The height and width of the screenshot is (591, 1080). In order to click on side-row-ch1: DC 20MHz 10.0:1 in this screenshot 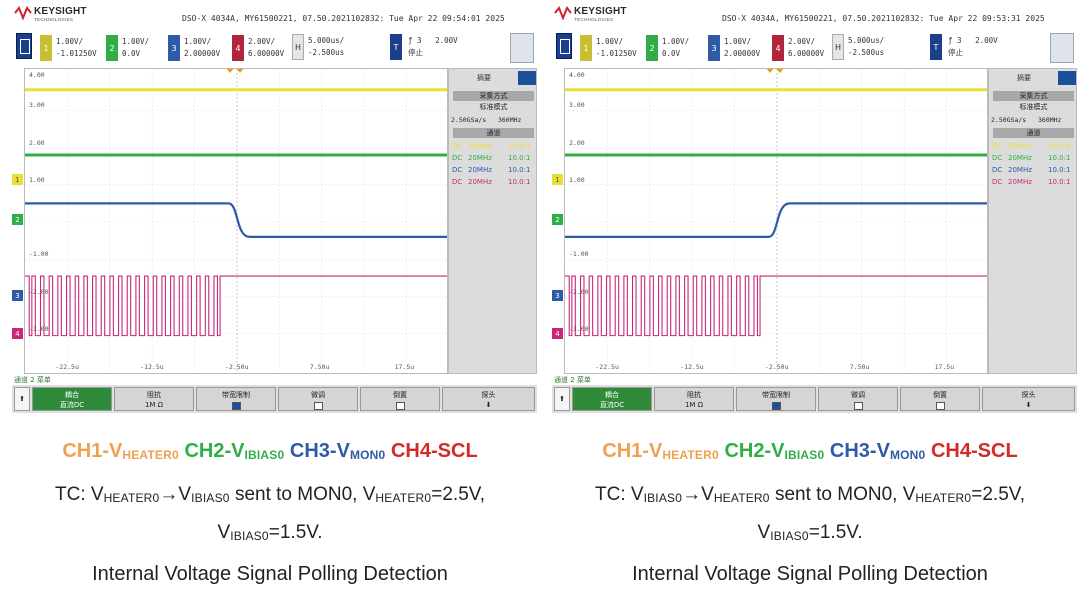, I will do `click(494, 146)`.